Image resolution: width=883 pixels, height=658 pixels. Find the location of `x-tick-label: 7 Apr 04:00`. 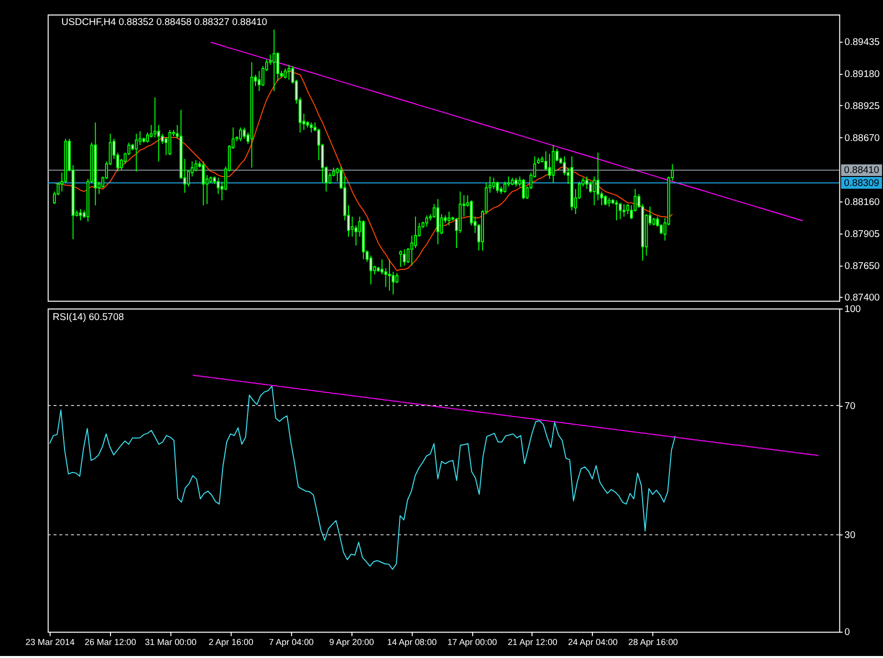

x-tick-label: 7 Apr 04:00 is located at coordinates (291, 641).